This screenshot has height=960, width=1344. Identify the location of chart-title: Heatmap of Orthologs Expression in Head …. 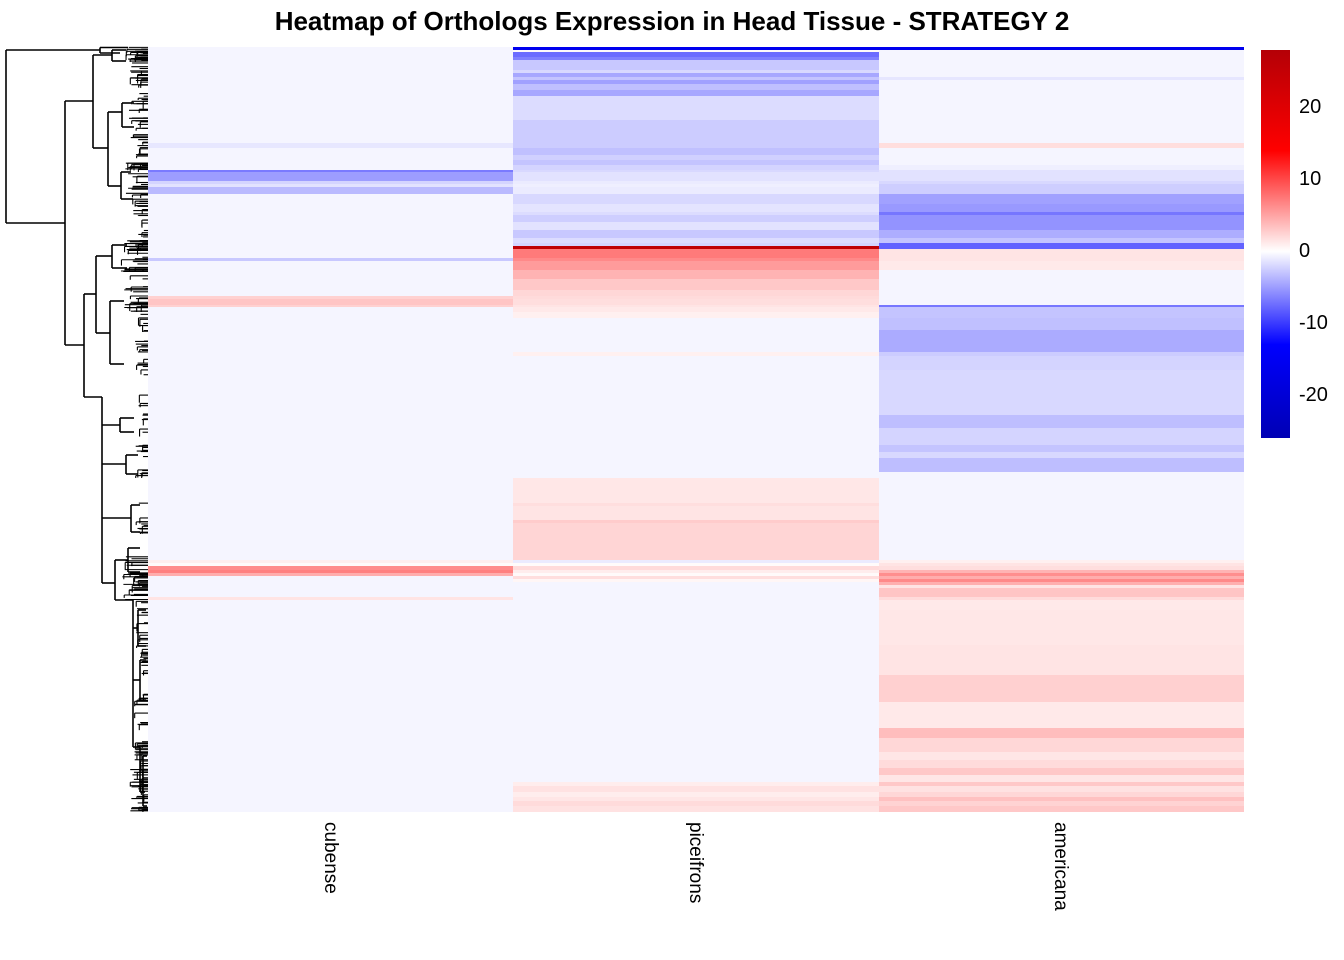
(672, 21).